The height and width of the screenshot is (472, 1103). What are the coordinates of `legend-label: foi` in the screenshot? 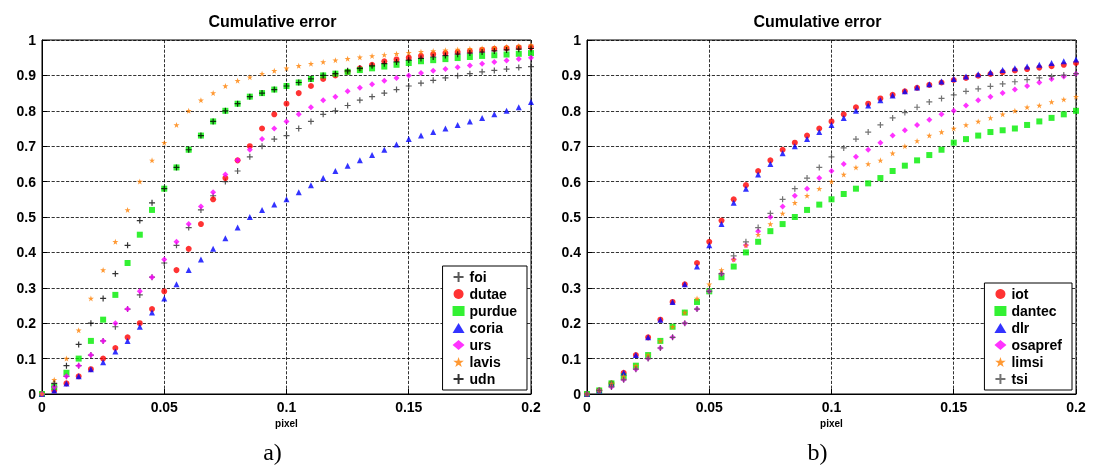 It's located at (478, 277).